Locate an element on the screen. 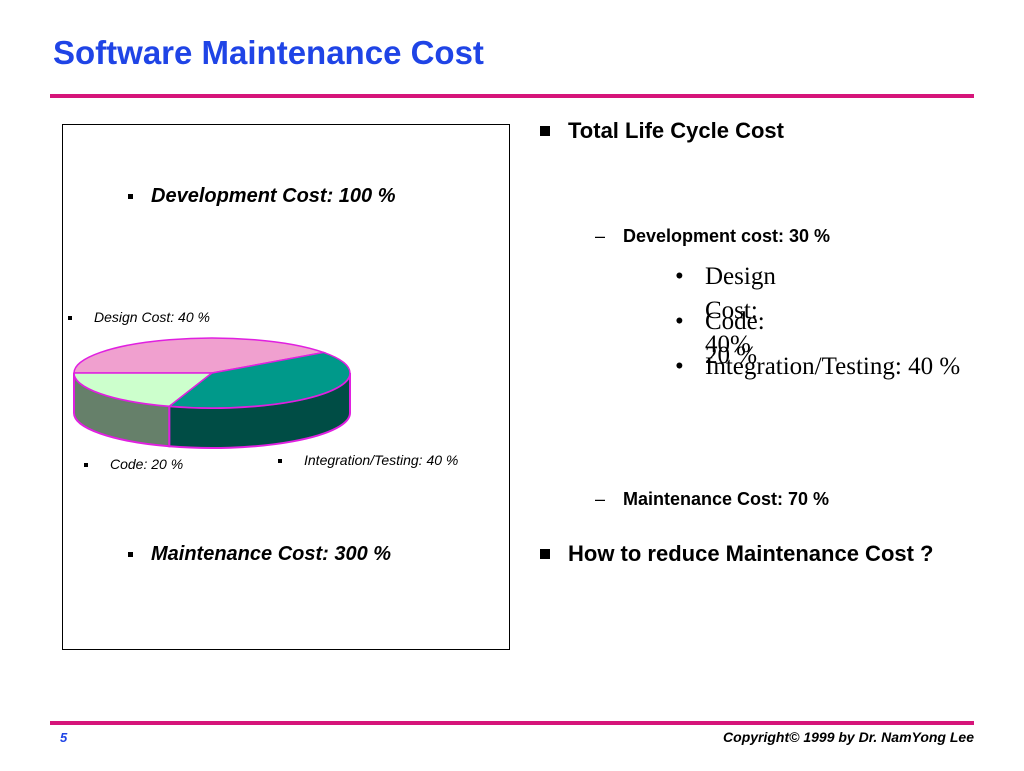 The height and width of the screenshot is (771, 1024). legend-design-cost: Design Cost: 40 % is located at coordinates (139, 317).